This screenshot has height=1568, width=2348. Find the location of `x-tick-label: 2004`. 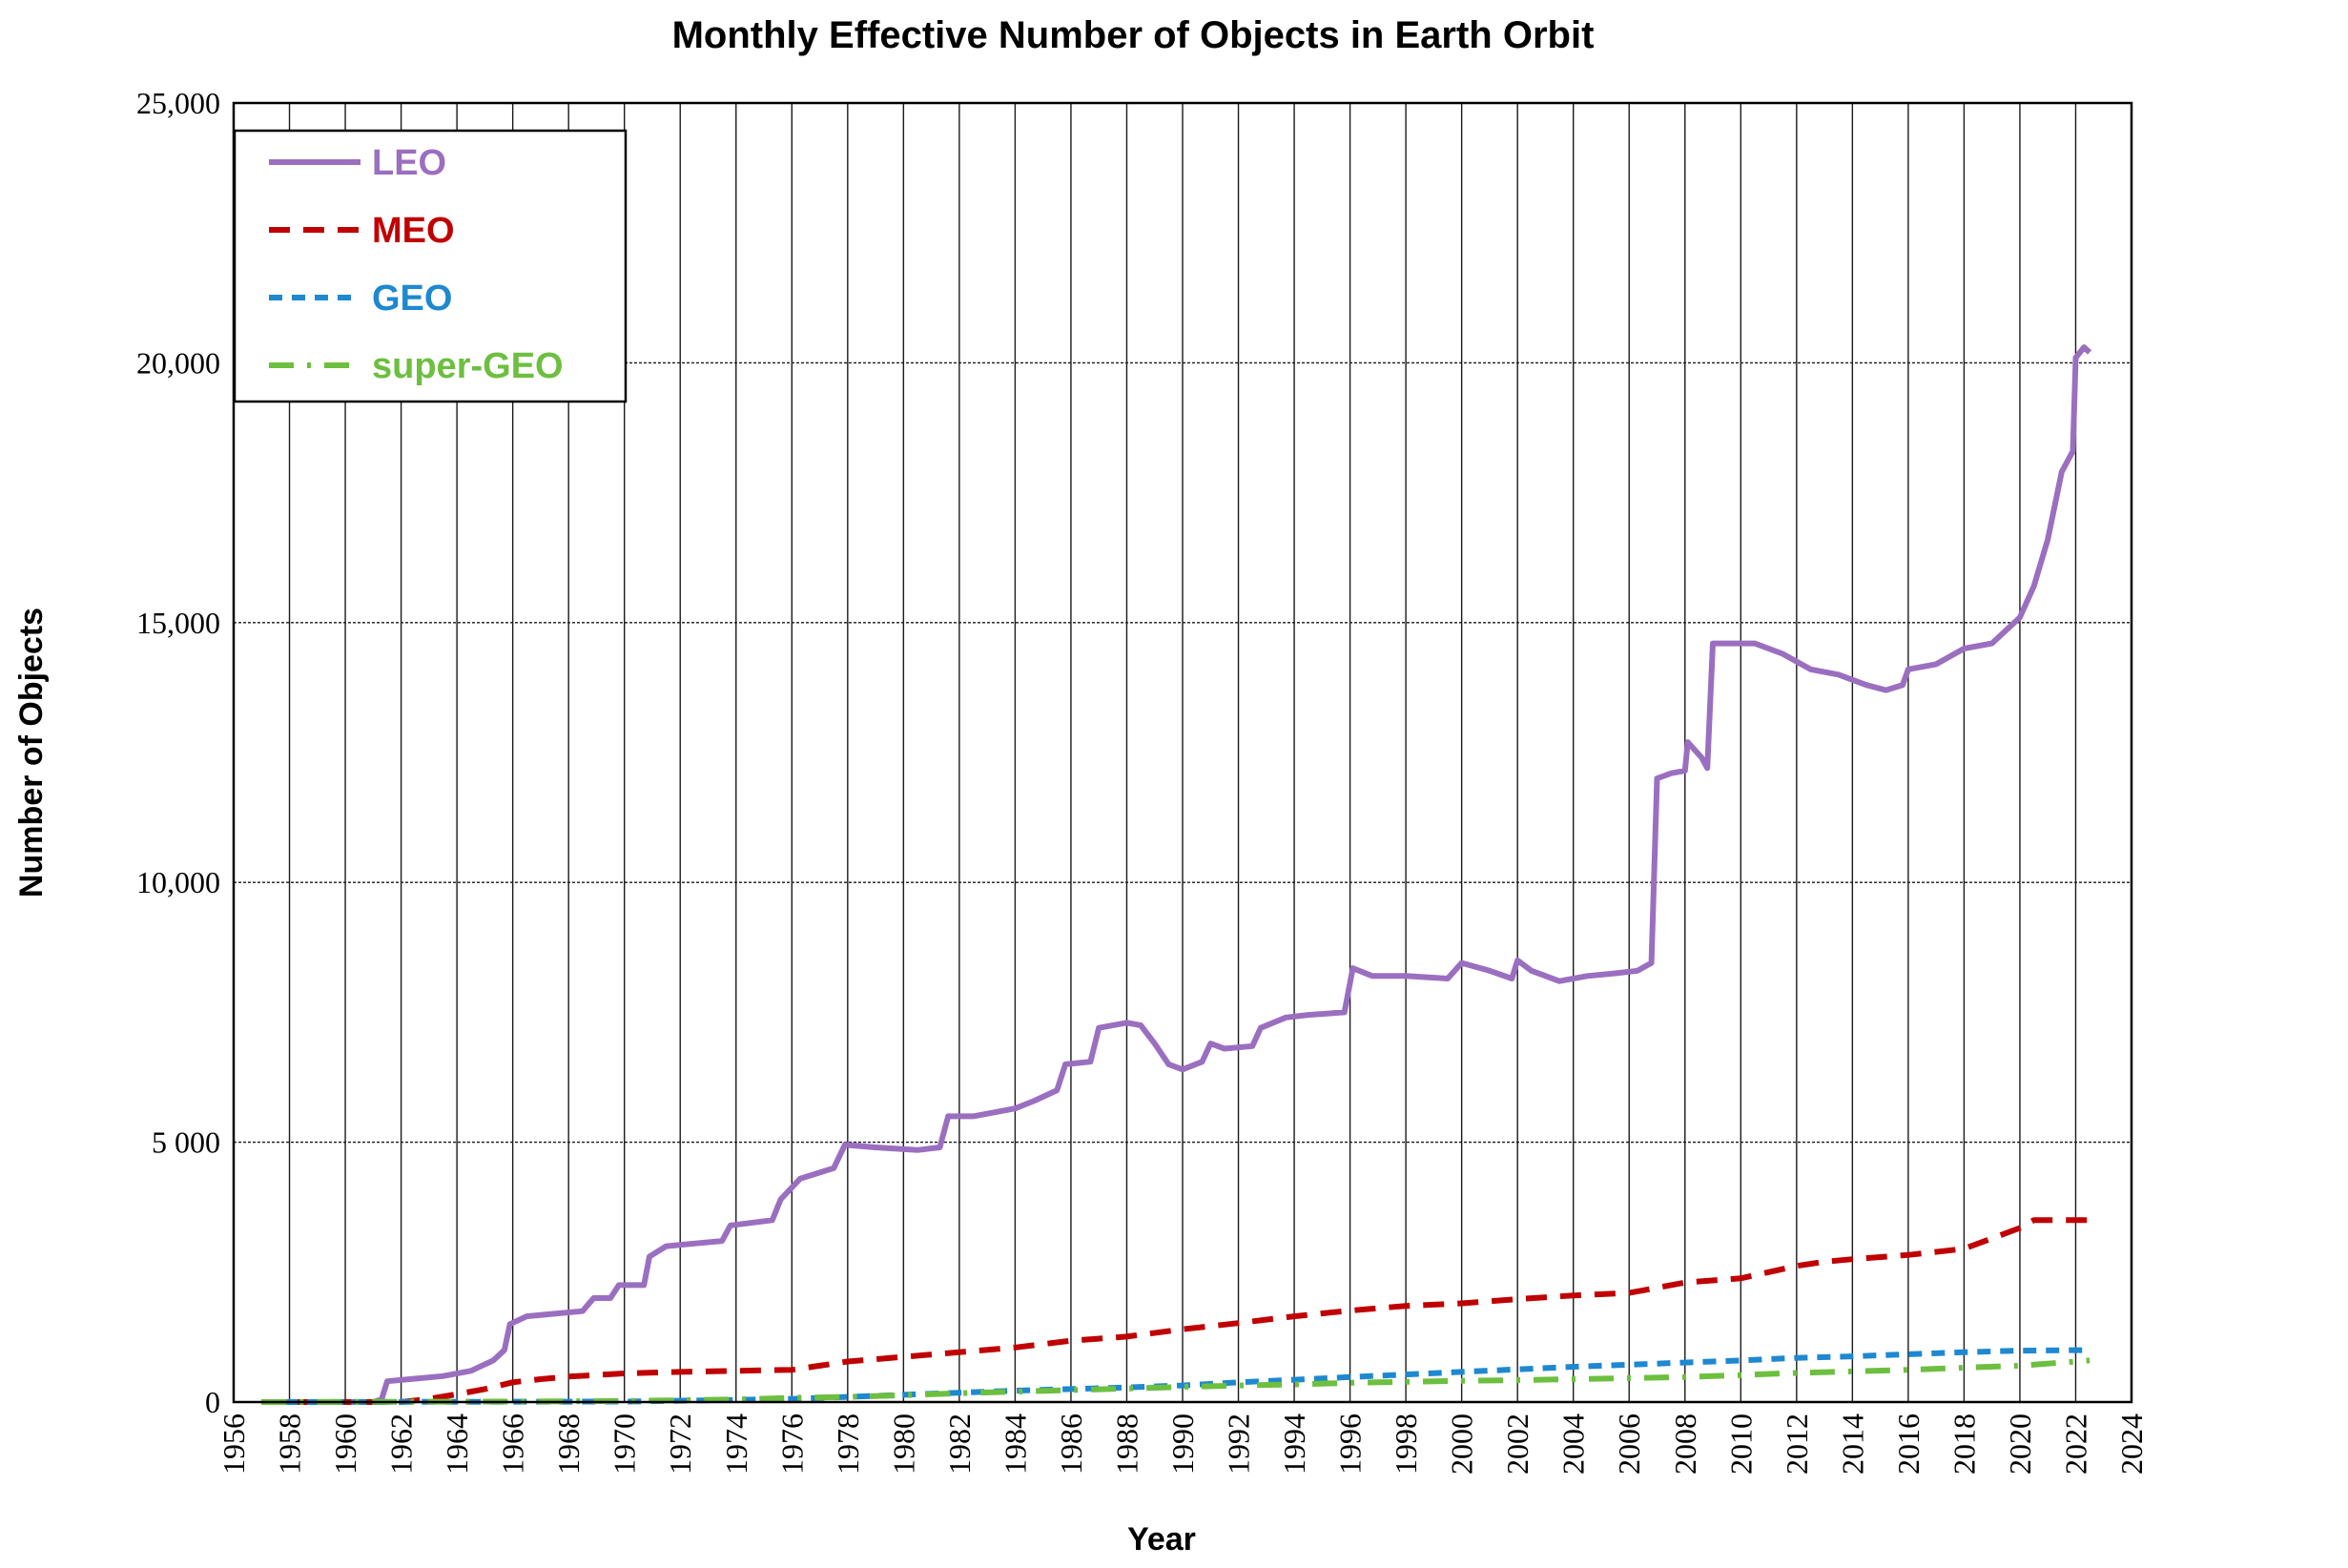

x-tick-label: 2004 is located at coordinates (1573, 1444).